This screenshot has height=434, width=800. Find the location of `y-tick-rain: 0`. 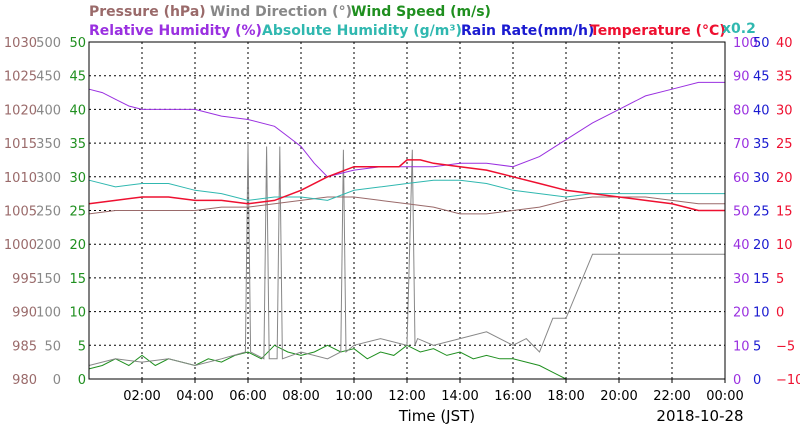

y-tick-rain: 0 is located at coordinates (757, 380).